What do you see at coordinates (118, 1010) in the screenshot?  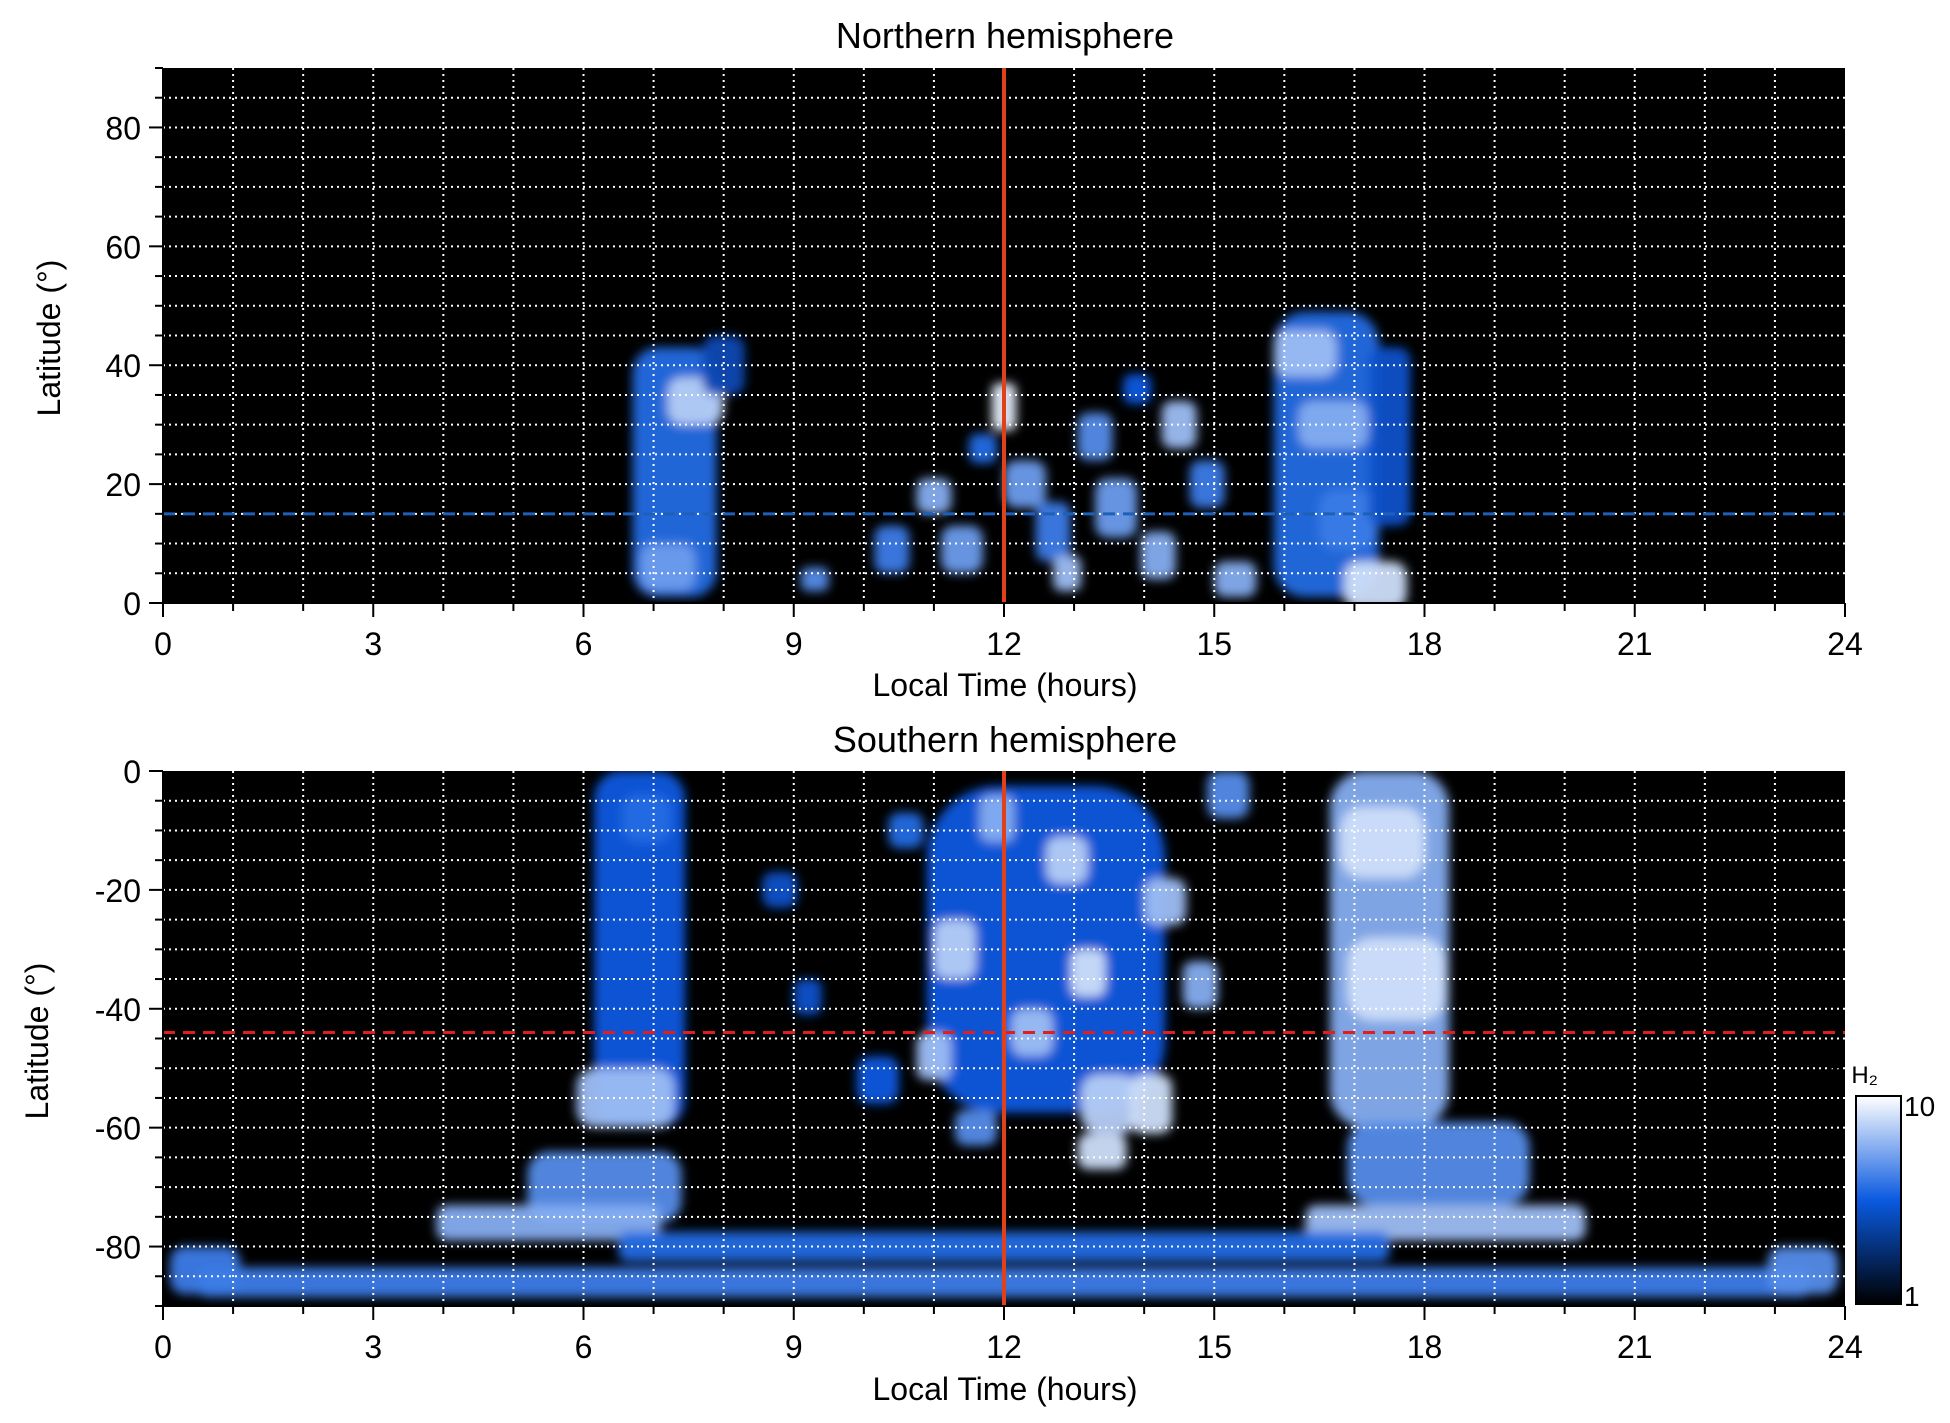 I see `y-tick-label: -40` at bounding box center [118, 1010].